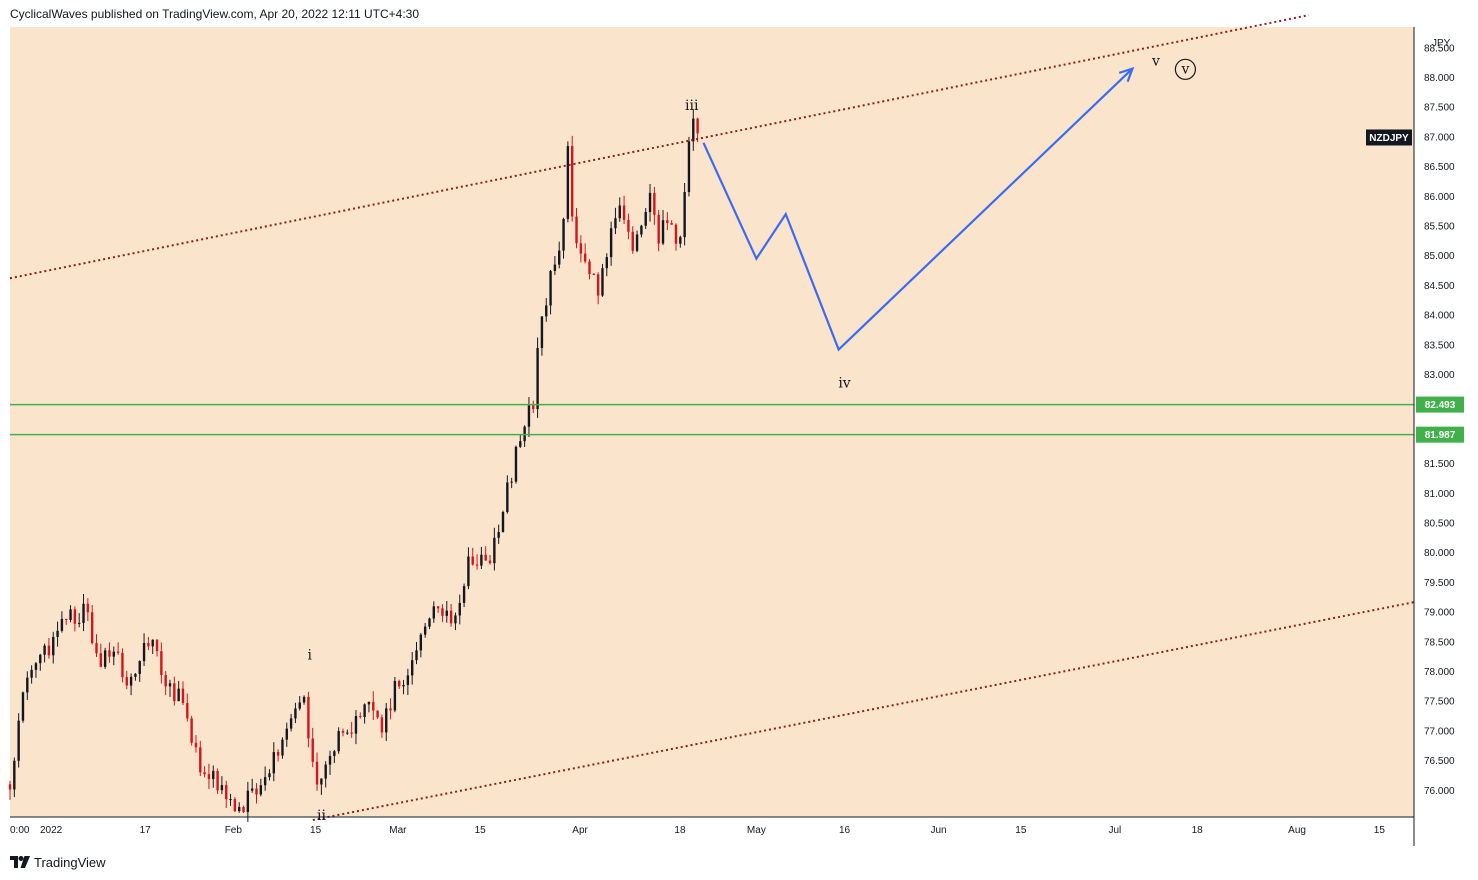  Describe the element at coordinates (70, 862) in the screenshot. I see `footer-brand: TradingView` at that location.